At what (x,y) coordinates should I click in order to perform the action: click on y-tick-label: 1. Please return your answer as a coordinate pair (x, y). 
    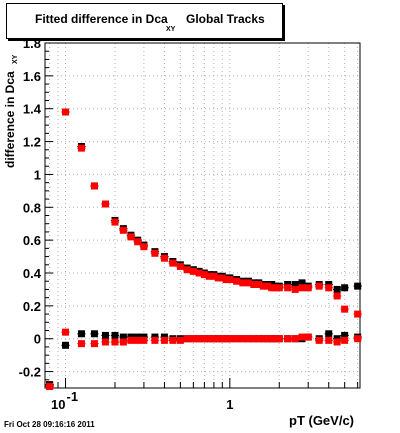
    Looking at the image, I should click on (37, 174).